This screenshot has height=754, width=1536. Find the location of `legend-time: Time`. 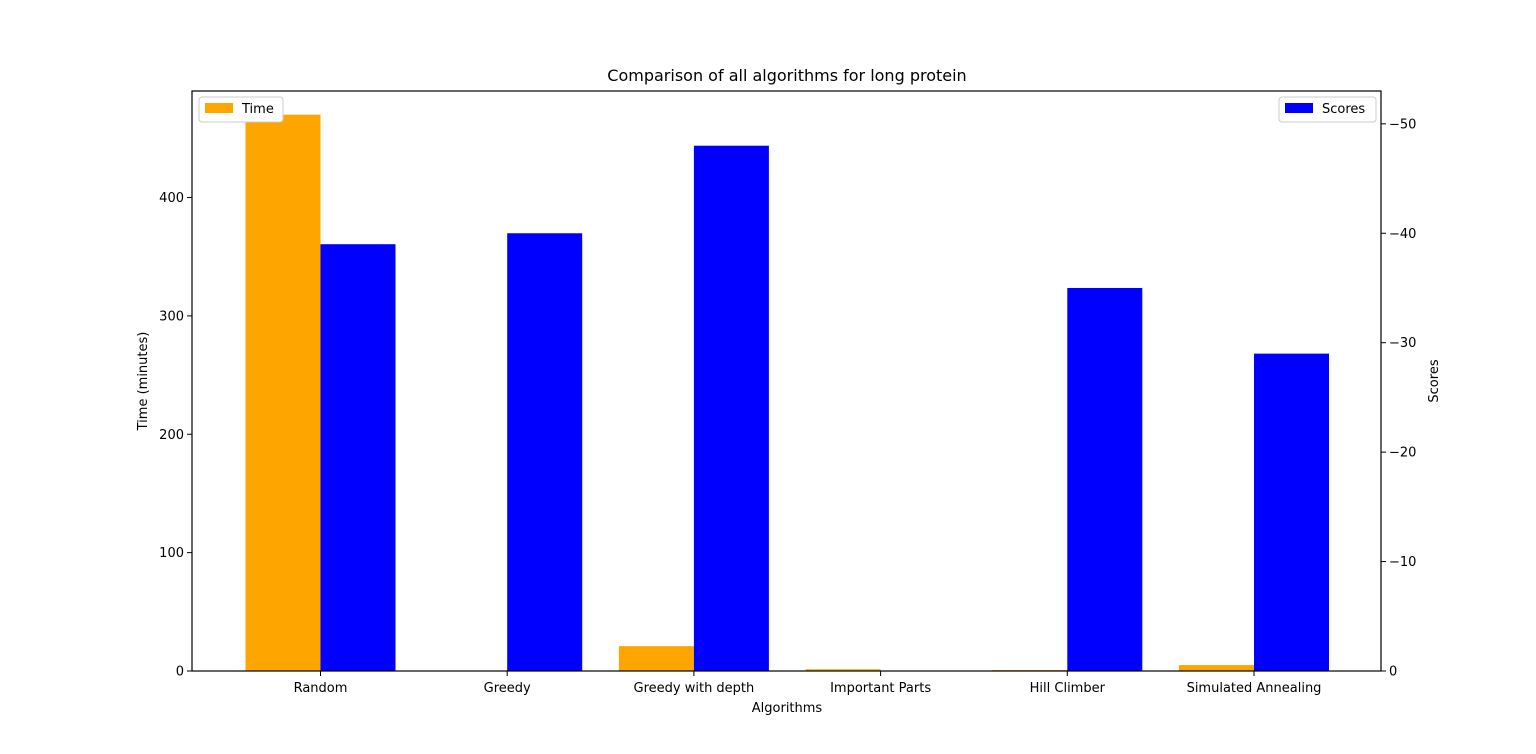

legend-time: Time is located at coordinates (241, 109).